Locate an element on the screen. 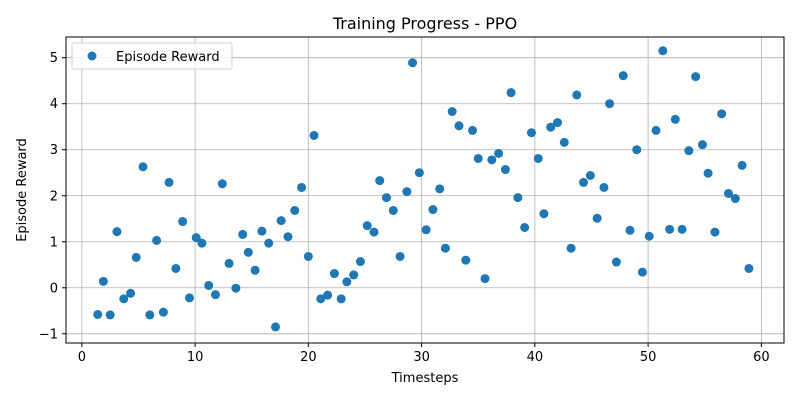 The image size is (800, 400). y-tick-label: 0 is located at coordinates (54, 288).